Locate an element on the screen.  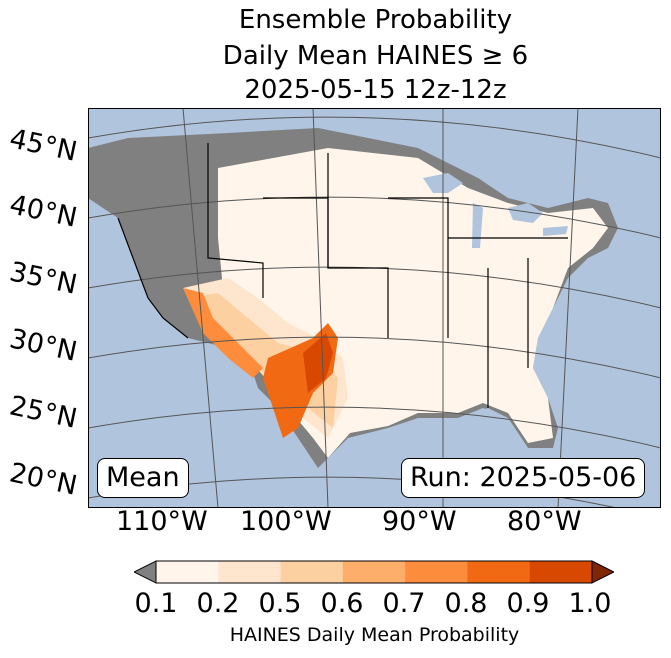
title-line-3: 2025-05-15 12z-12z is located at coordinates (375, 90).